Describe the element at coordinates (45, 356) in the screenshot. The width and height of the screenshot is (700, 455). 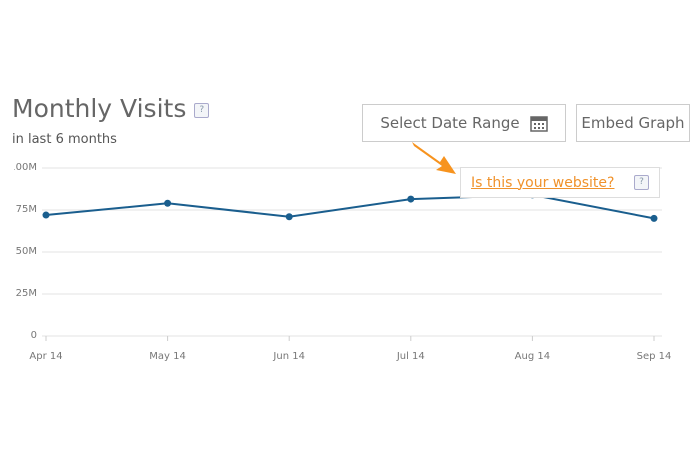
I see `x-tick-label: Apr 14` at that location.